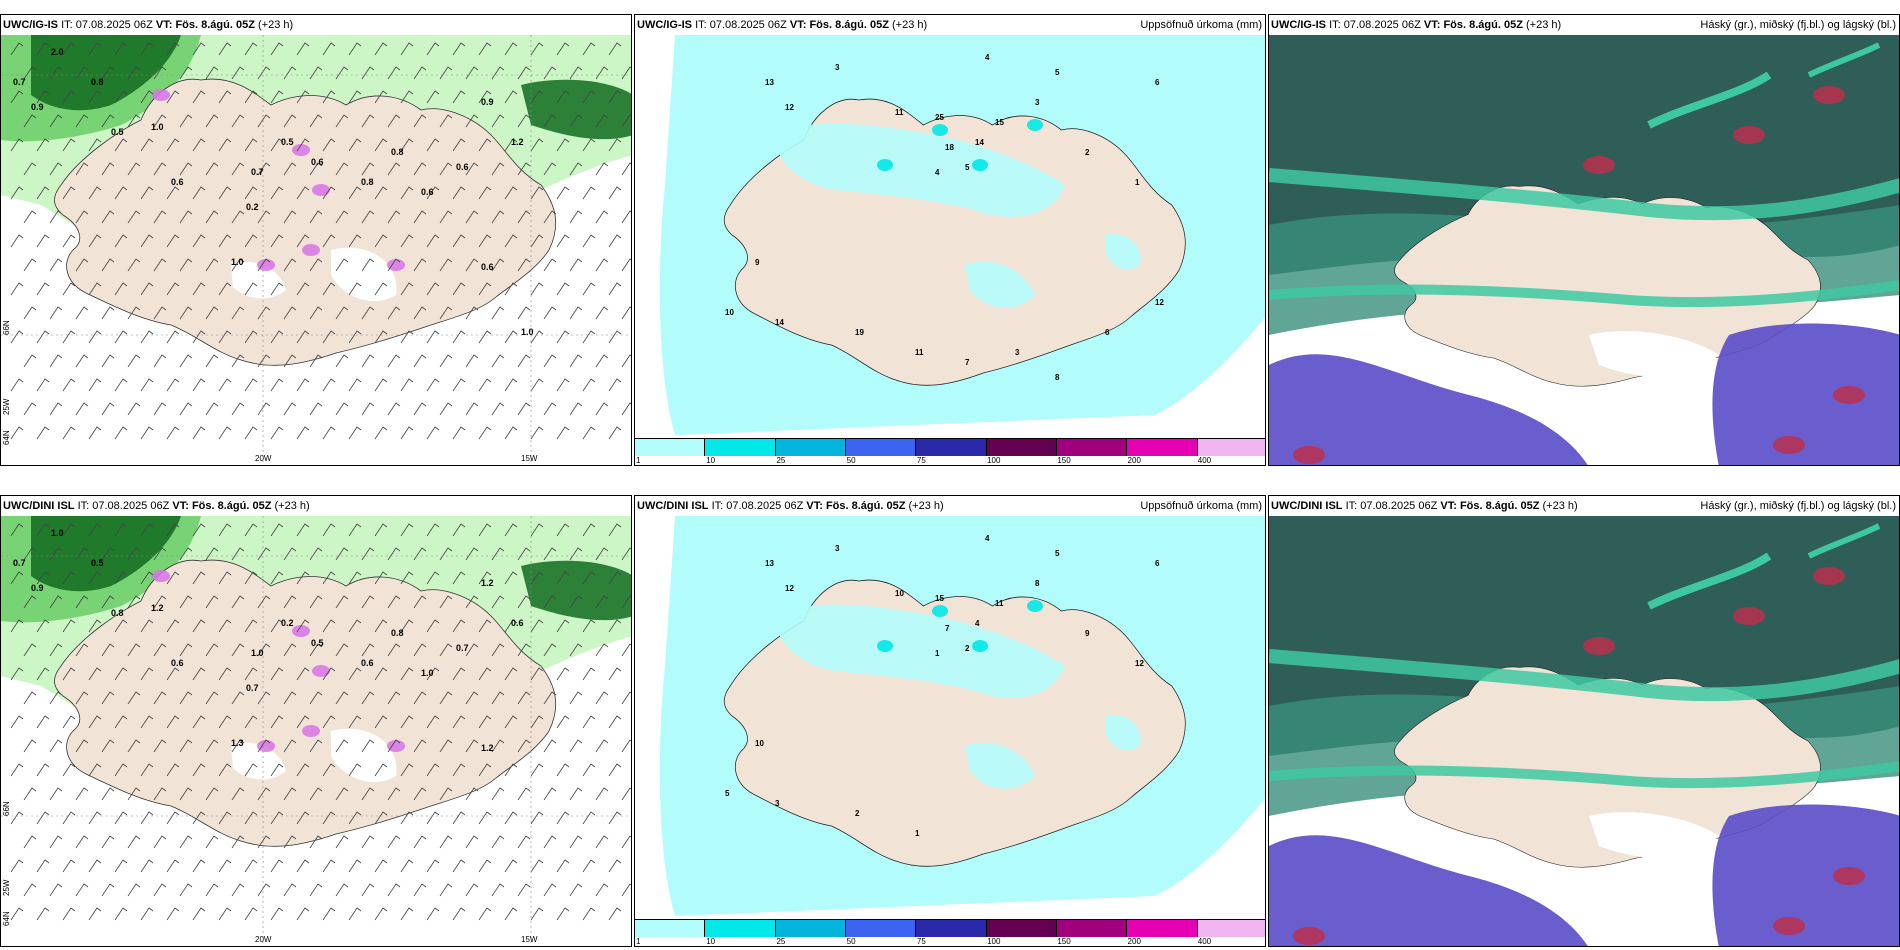 The image size is (1900, 950). Describe the element at coordinates (638, 460) in the screenshot. I see `legend-label: 1` at that location.